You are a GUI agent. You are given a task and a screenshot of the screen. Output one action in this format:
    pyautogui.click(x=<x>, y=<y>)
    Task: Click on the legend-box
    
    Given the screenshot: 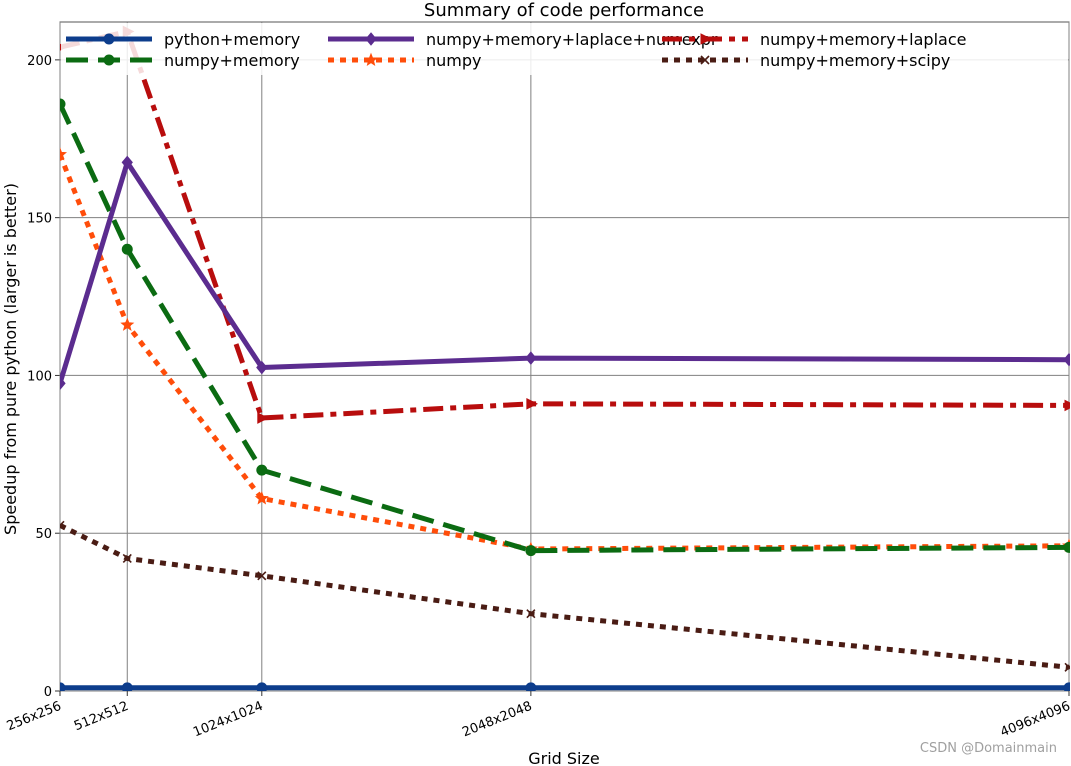 What is the action you would take?
    pyautogui.click(x=564, y=49)
    